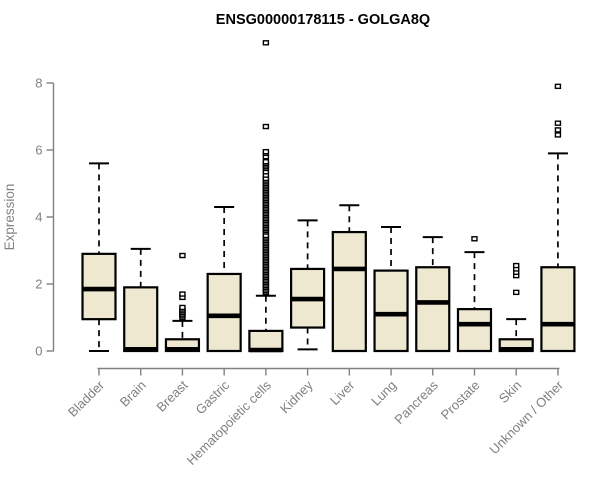 The image size is (600, 500). I want to click on y-tick-label: 6, so click(38, 150).